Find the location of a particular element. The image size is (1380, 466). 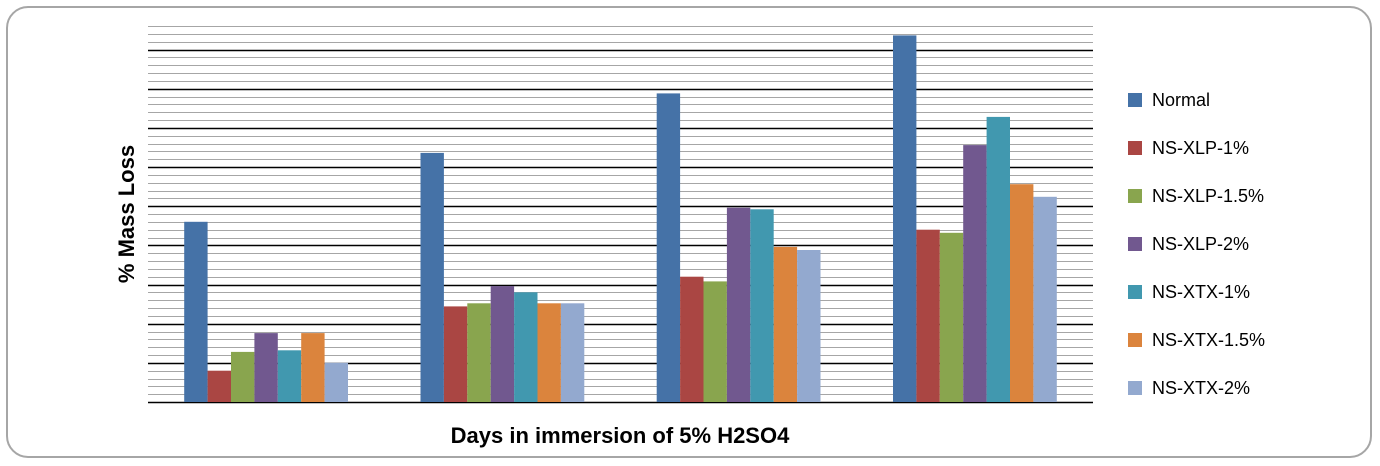

legend-item: NS-XLP-1% is located at coordinates (1248, 148).